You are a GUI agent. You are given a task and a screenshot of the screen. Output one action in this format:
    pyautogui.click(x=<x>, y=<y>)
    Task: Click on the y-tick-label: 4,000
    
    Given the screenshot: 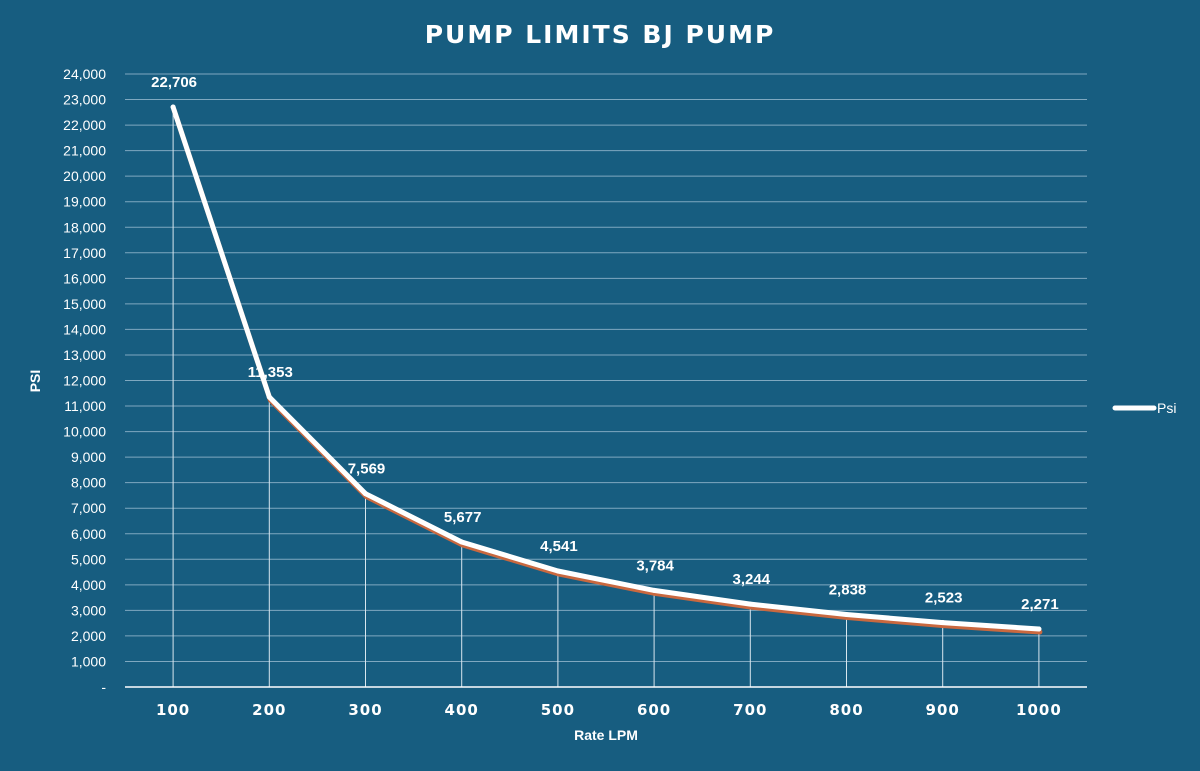 What is the action you would take?
    pyautogui.click(x=88, y=585)
    